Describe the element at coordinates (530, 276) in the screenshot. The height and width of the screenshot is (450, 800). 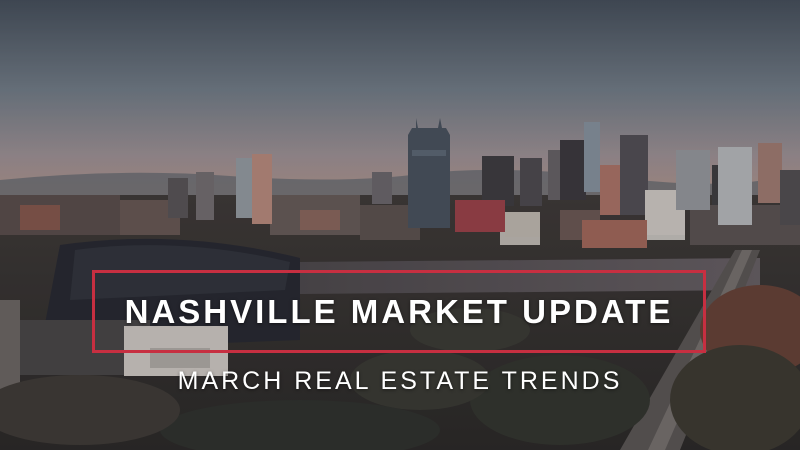
I see `river` at that location.